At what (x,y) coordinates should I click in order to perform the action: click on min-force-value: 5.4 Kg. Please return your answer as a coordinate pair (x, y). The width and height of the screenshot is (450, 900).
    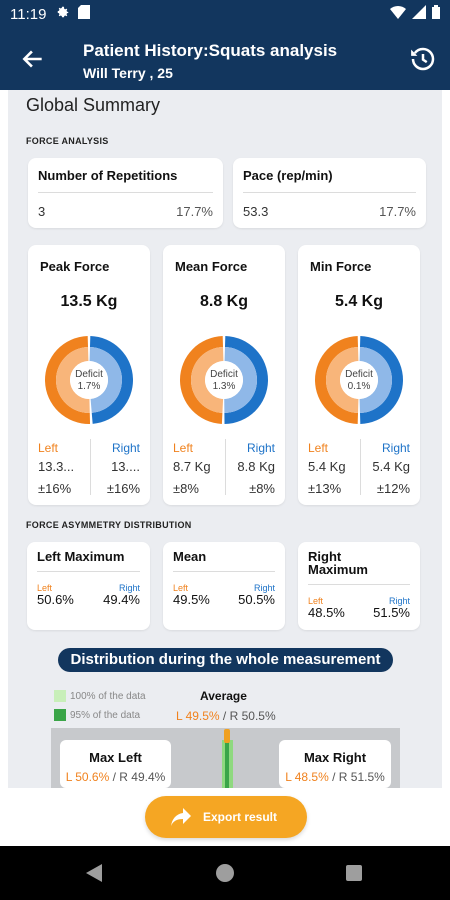
    Looking at the image, I should click on (358, 301).